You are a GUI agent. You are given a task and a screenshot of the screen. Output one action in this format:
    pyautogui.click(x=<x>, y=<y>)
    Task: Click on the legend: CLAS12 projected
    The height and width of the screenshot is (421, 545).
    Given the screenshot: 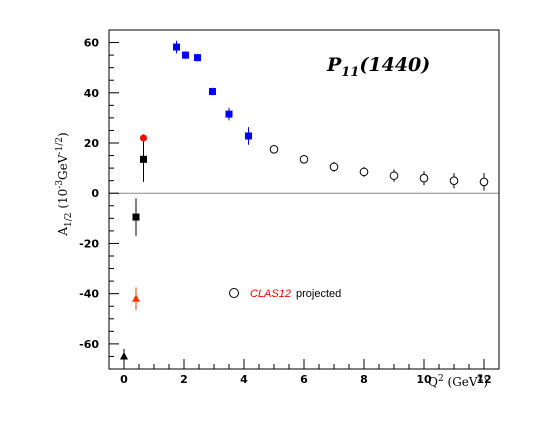 What is the action you would take?
    pyautogui.click(x=285, y=294)
    